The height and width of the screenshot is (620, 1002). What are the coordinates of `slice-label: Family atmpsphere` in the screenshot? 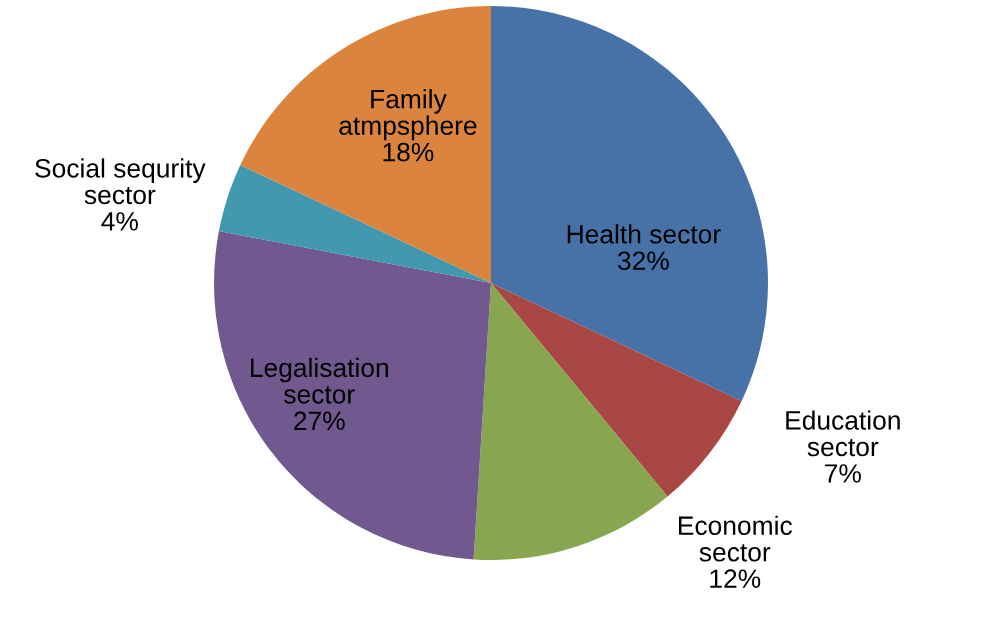 It's located at (408, 115).